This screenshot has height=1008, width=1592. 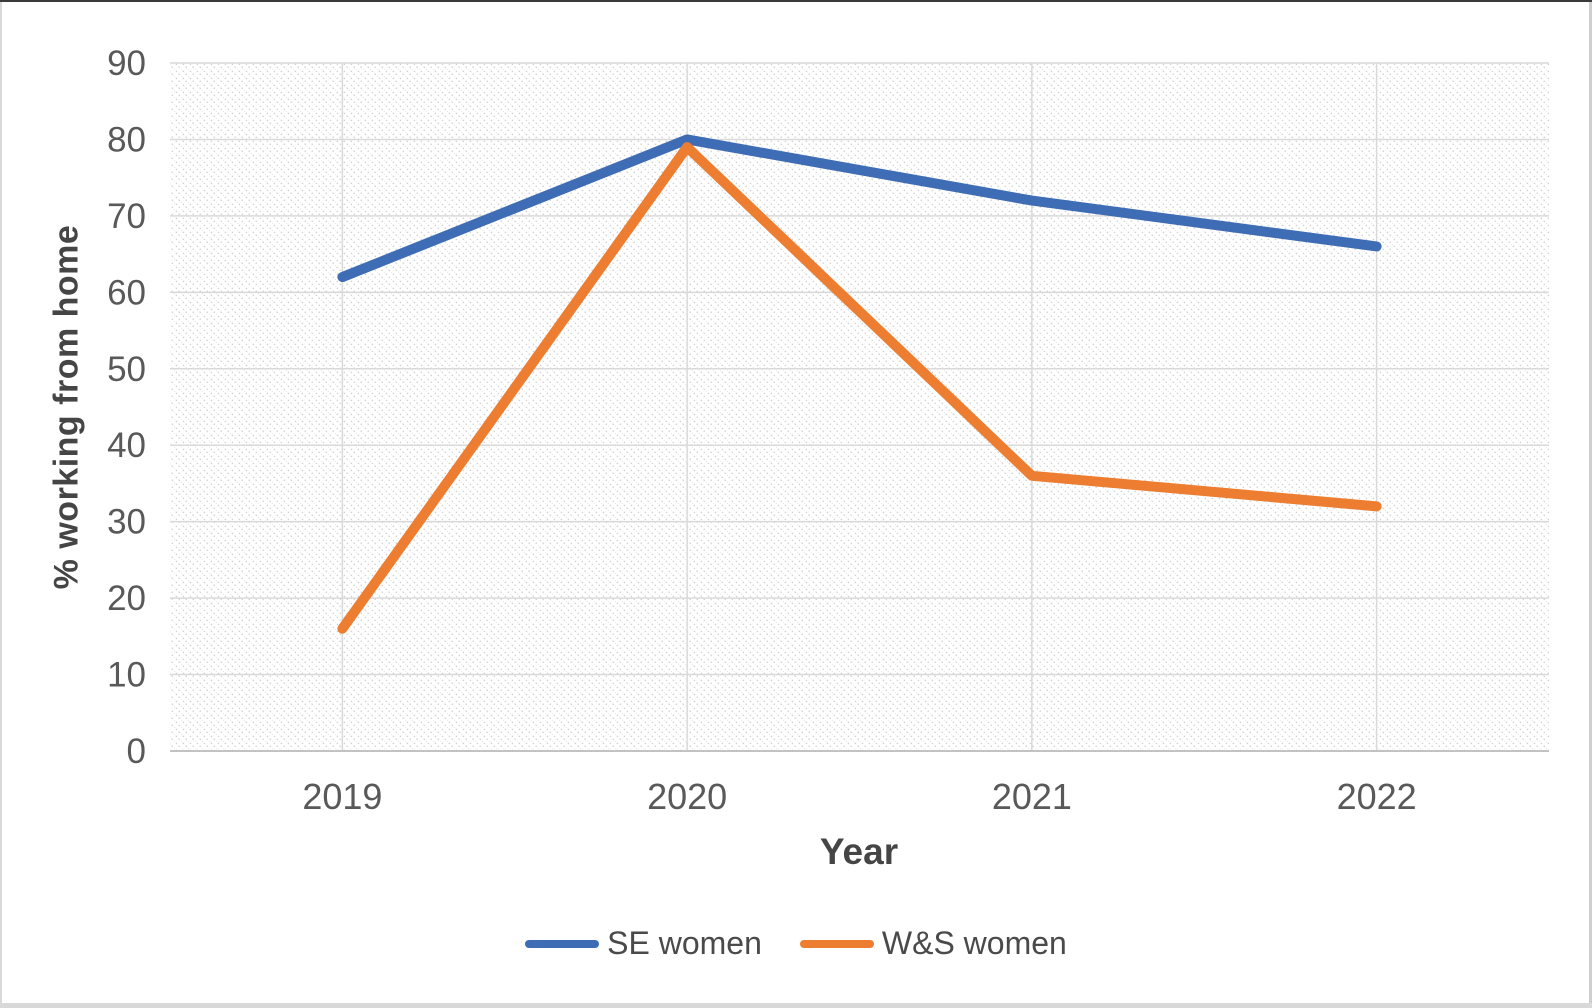 What do you see at coordinates (136, 751) in the screenshot?
I see `svg-text: 0` at bounding box center [136, 751].